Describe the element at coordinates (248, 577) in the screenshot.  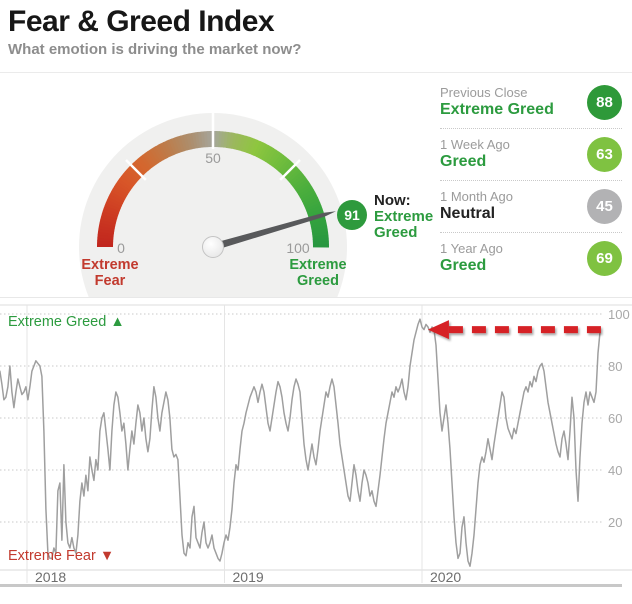
I see `x-axis-year-label: 2019` at that location.